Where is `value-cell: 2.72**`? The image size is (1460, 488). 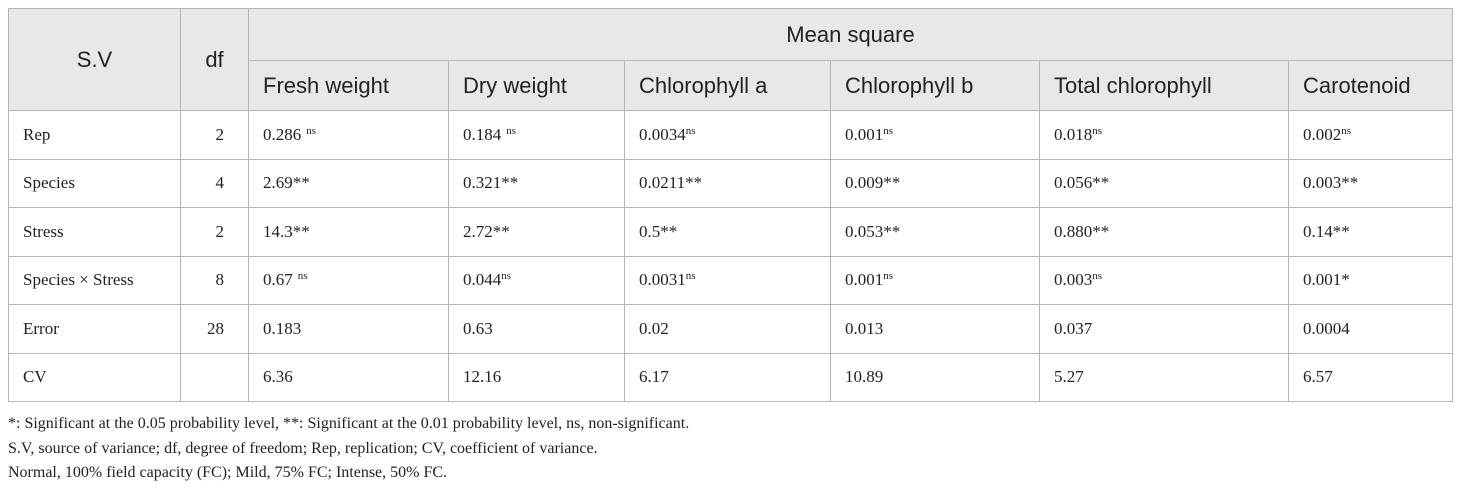 value-cell: 2.72** is located at coordinates (536, 232).